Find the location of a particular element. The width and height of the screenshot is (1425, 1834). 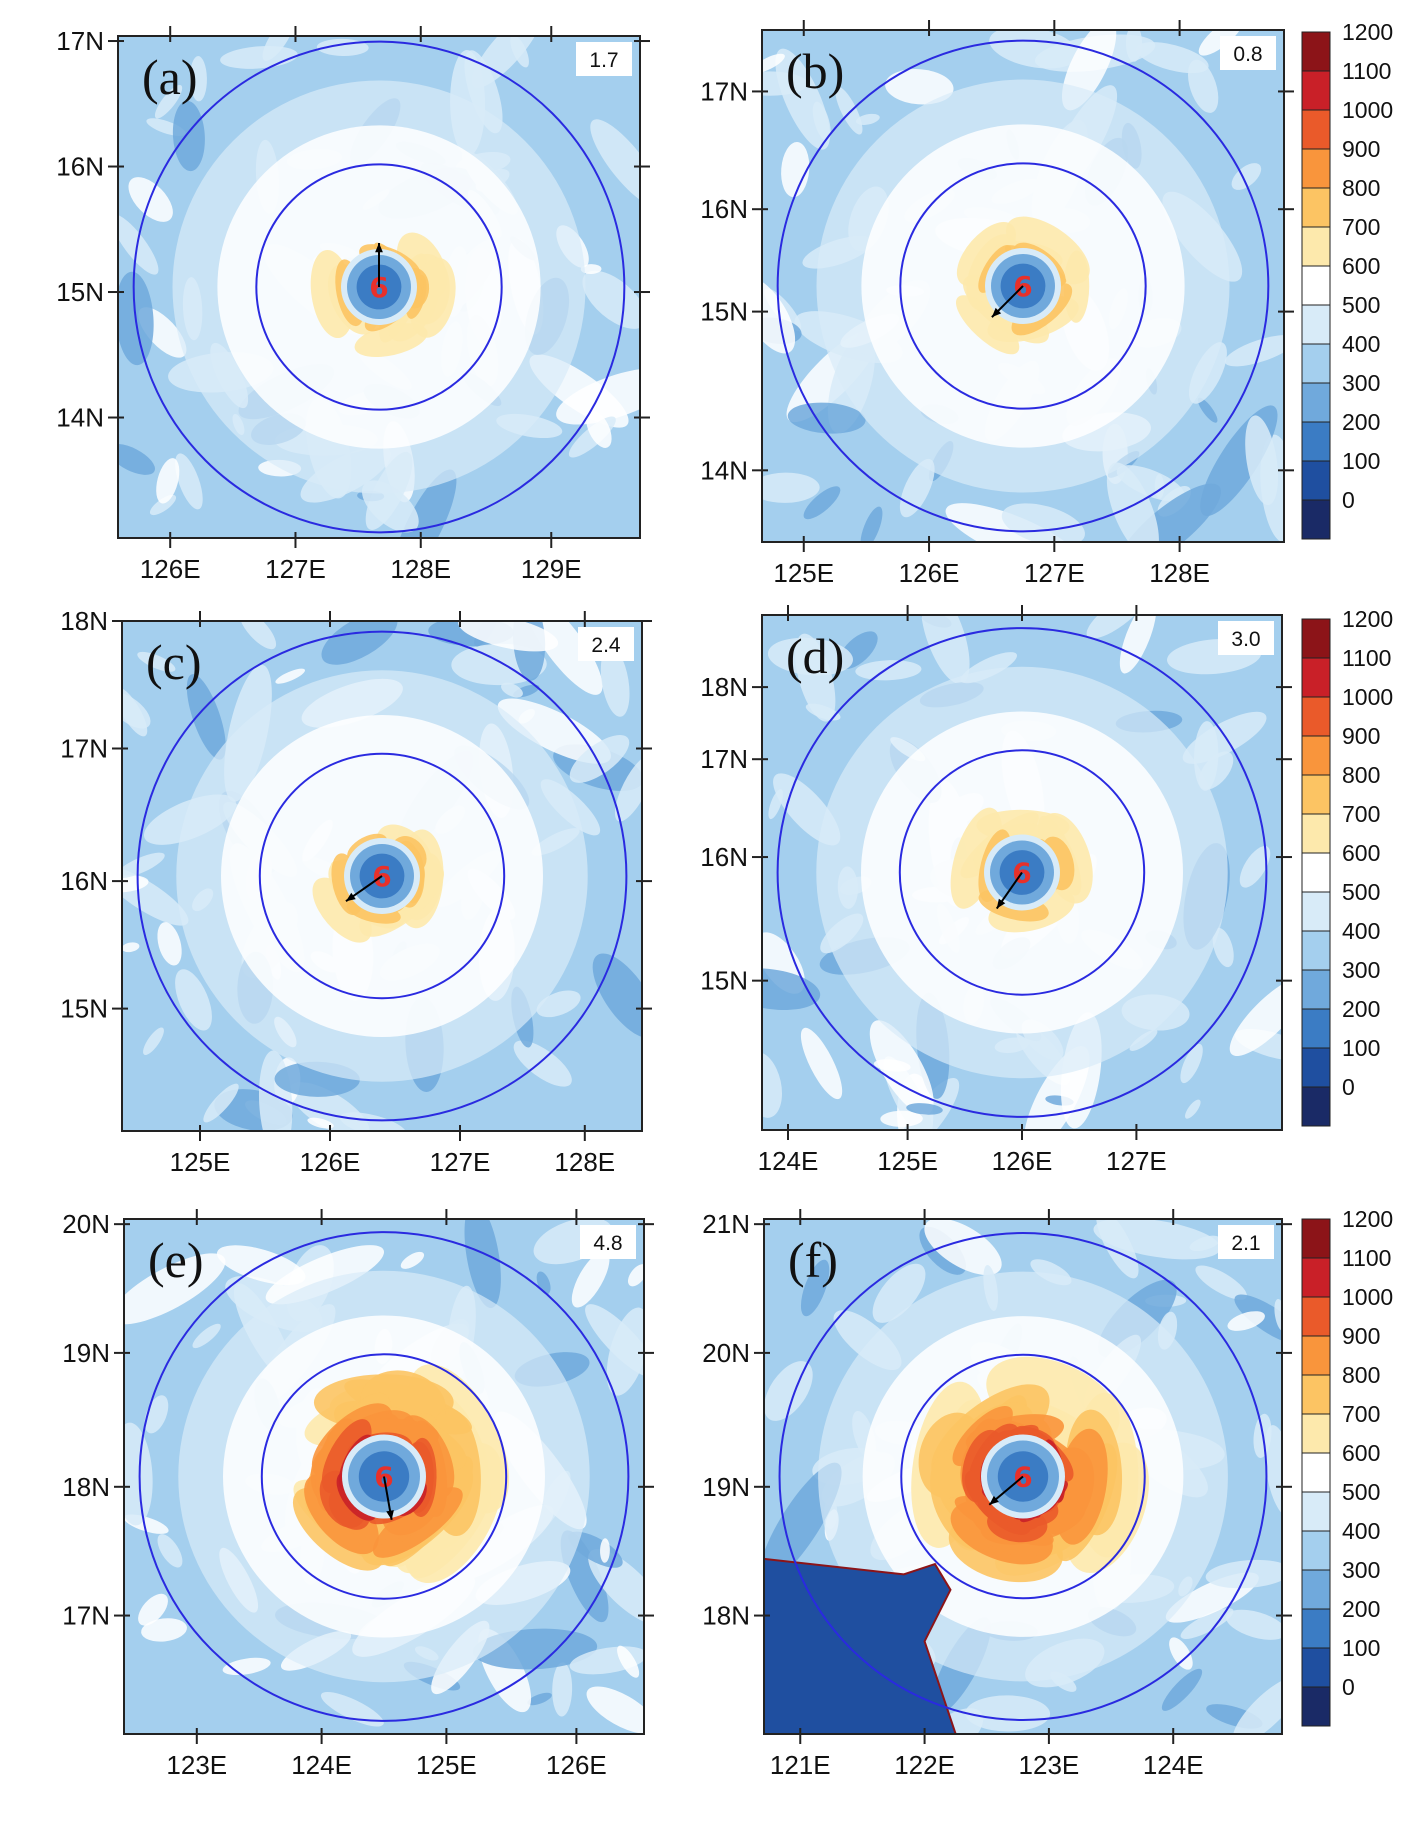

panel-f: 6(f) 2.1 21N 20N 19N 18N 121E 122E 123E 124E is located at coordinates (997, 1494).